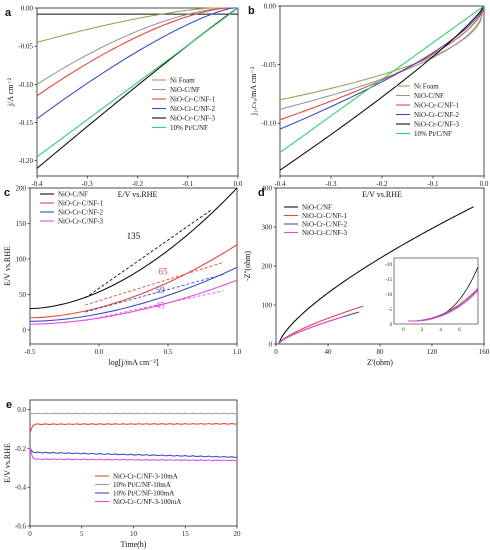  I want to click on y-axis-label: j/A cm⁻², so click(10, 92).